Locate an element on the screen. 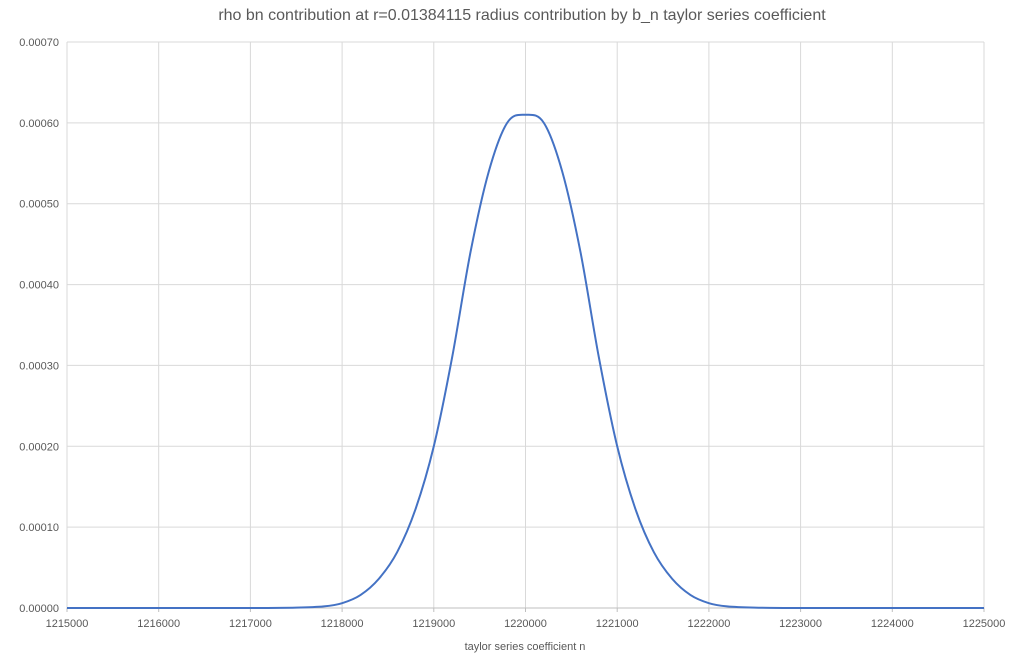 The height and width of the screenshot is (670, 1021). x-tick-label-2: 1217000 is located at coordinates (250, 624).